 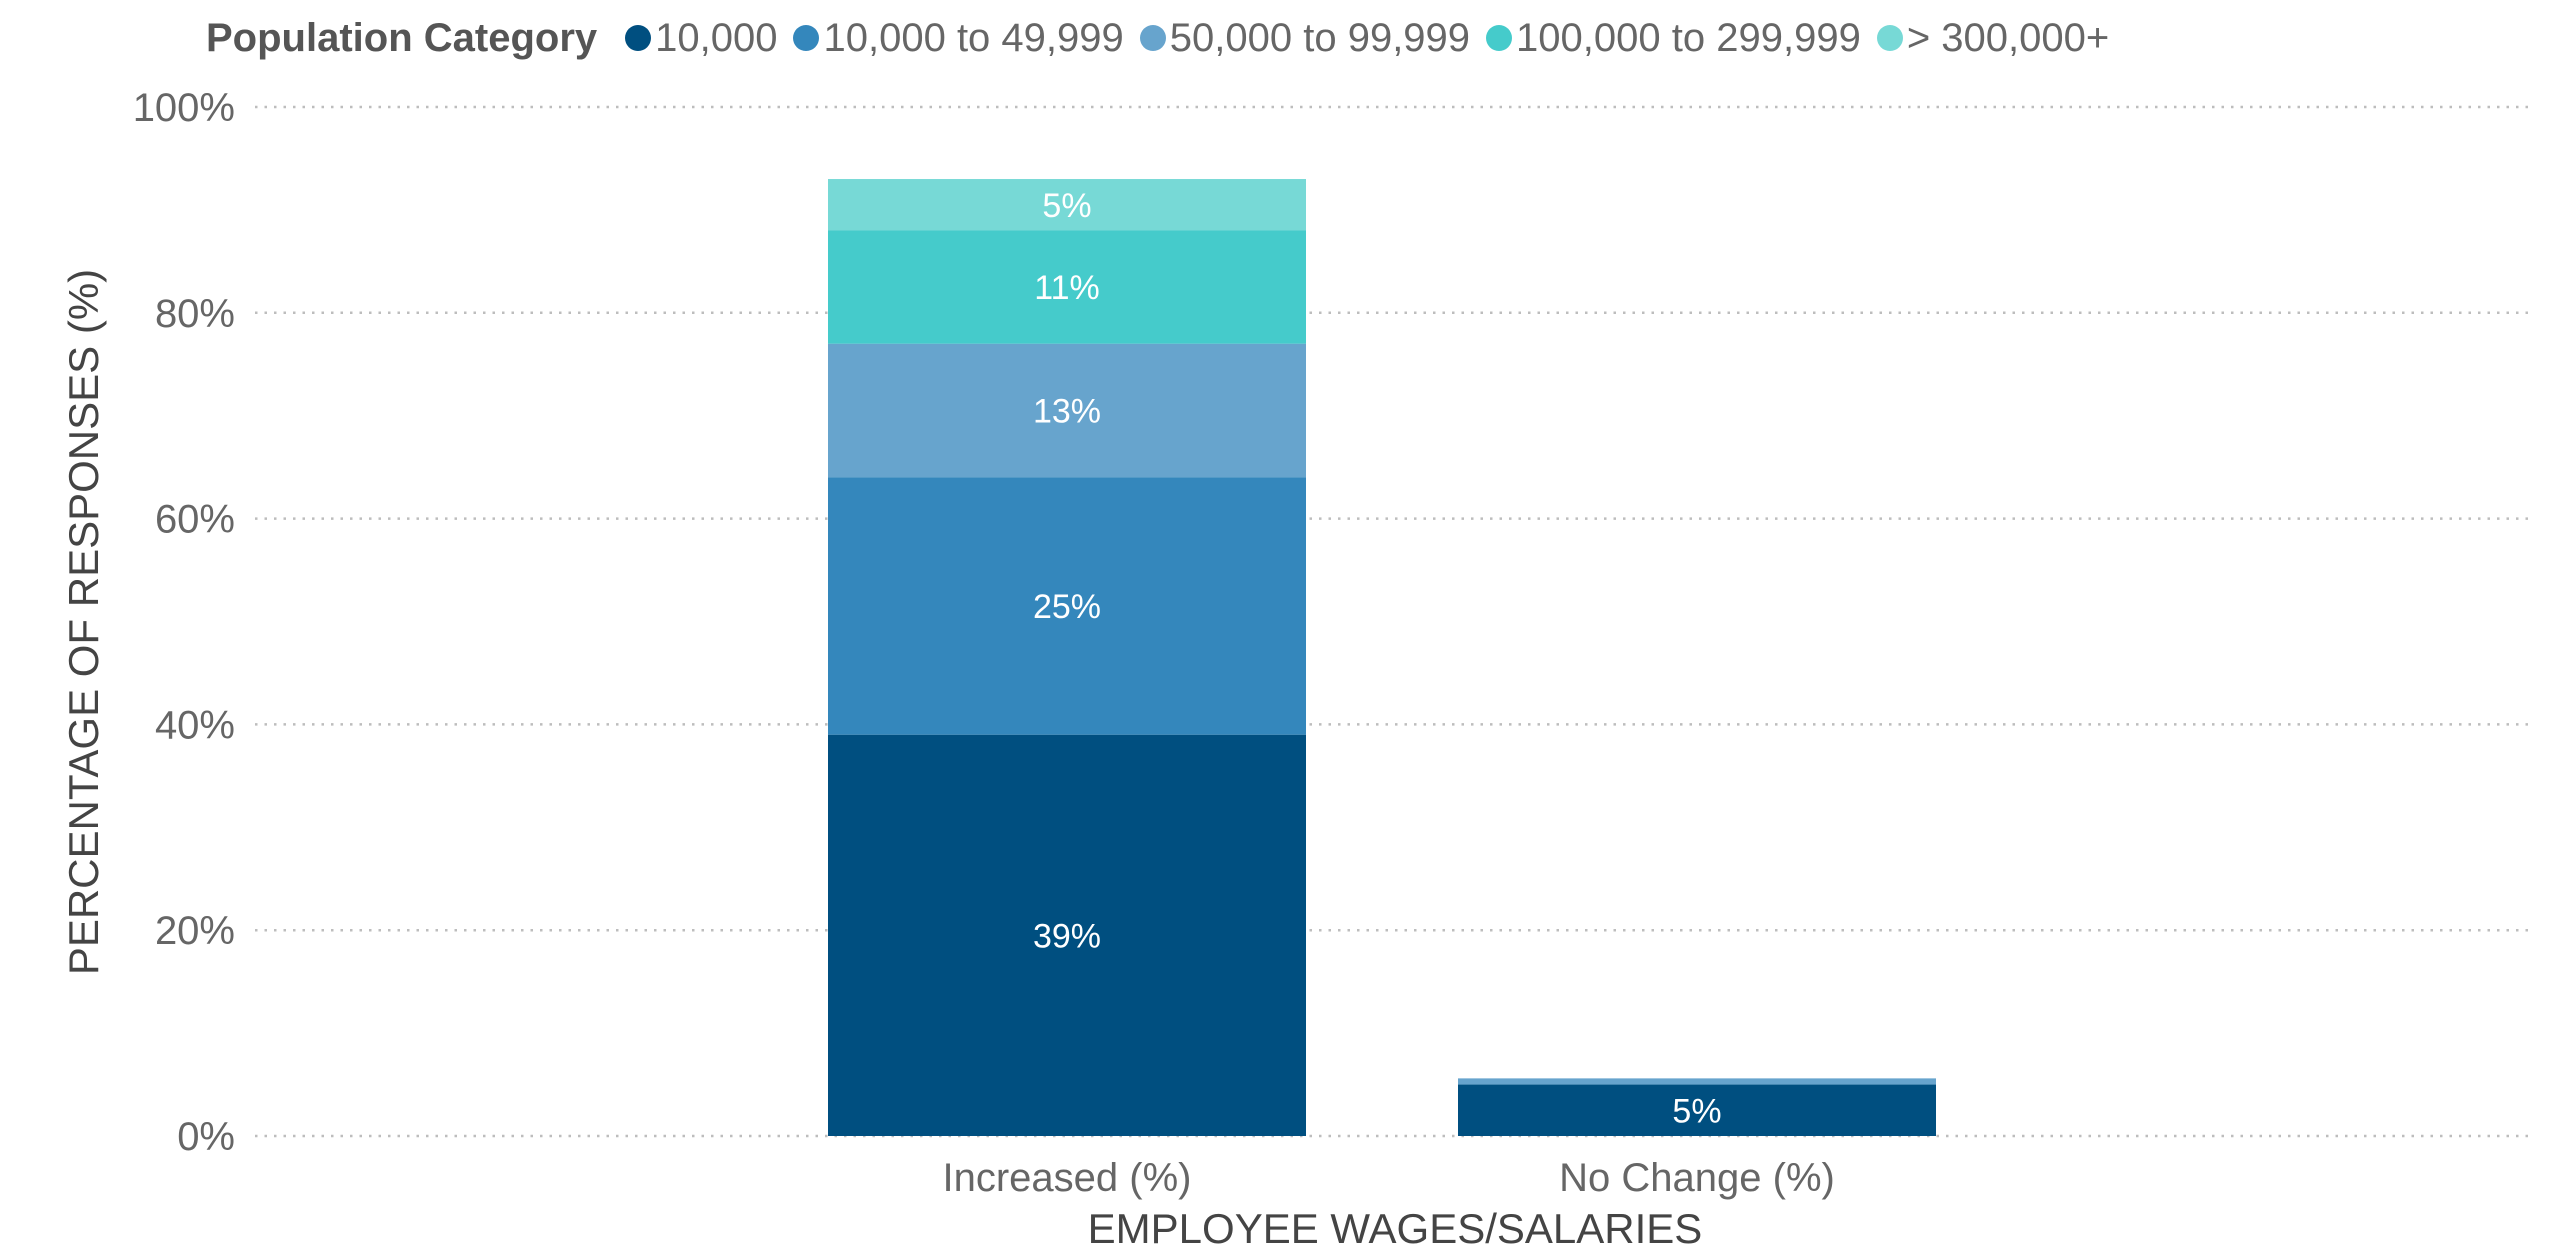 I want to click on y-axis: 0% 20% 40% 60% 80% 100%, so click(x=184, y=622).